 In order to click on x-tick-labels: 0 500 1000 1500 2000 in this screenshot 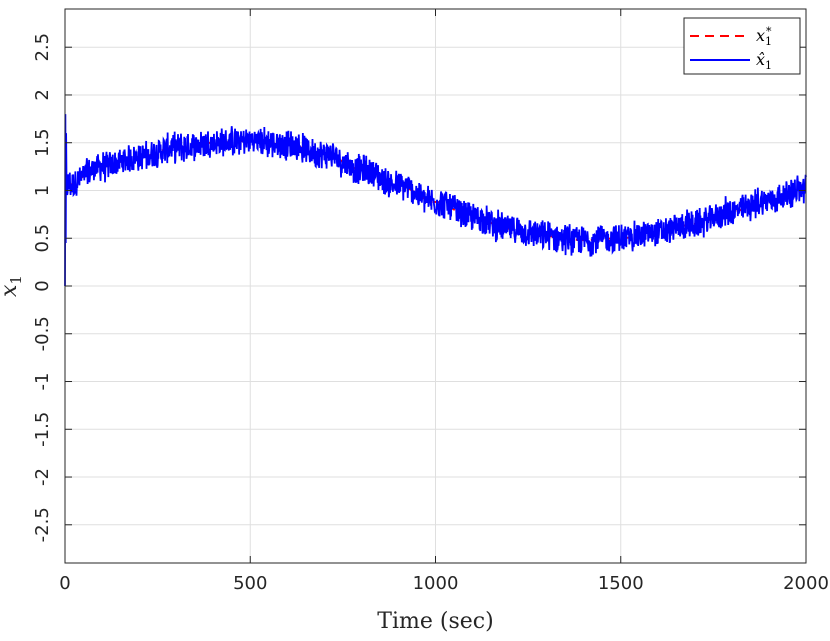, I will do `click(444, 583)`.